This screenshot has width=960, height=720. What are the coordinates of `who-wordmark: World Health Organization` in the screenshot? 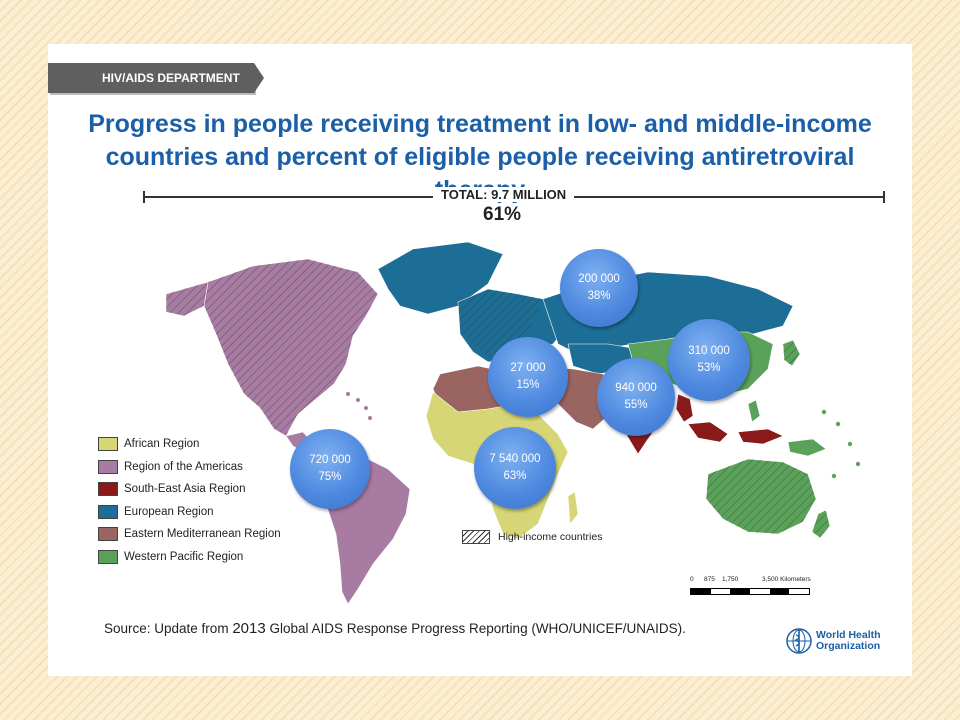 It's located at (848, 641).